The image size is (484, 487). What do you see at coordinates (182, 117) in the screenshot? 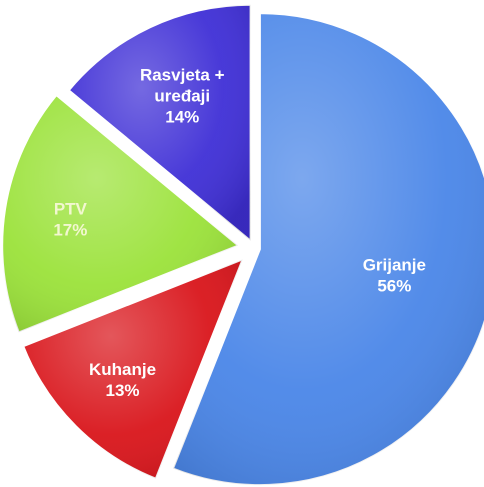
I see `slice-value-label: 14%` at bounding box center [182, 117].